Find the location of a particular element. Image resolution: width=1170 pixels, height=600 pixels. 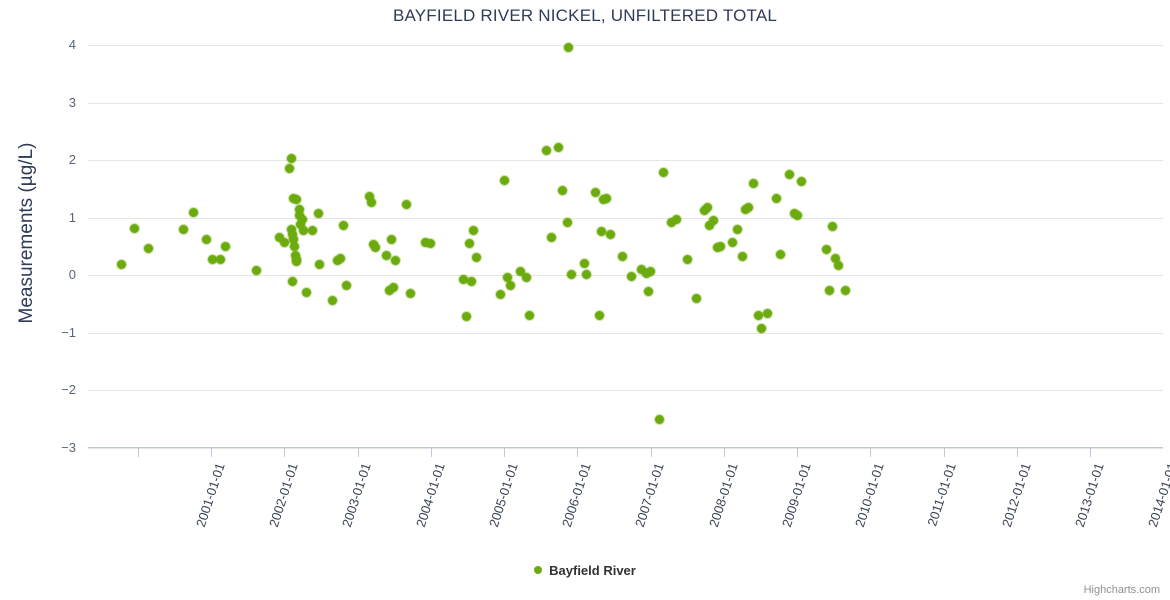

highcharts-credits: Highcharts.com is located at coordinates (1121, 590).